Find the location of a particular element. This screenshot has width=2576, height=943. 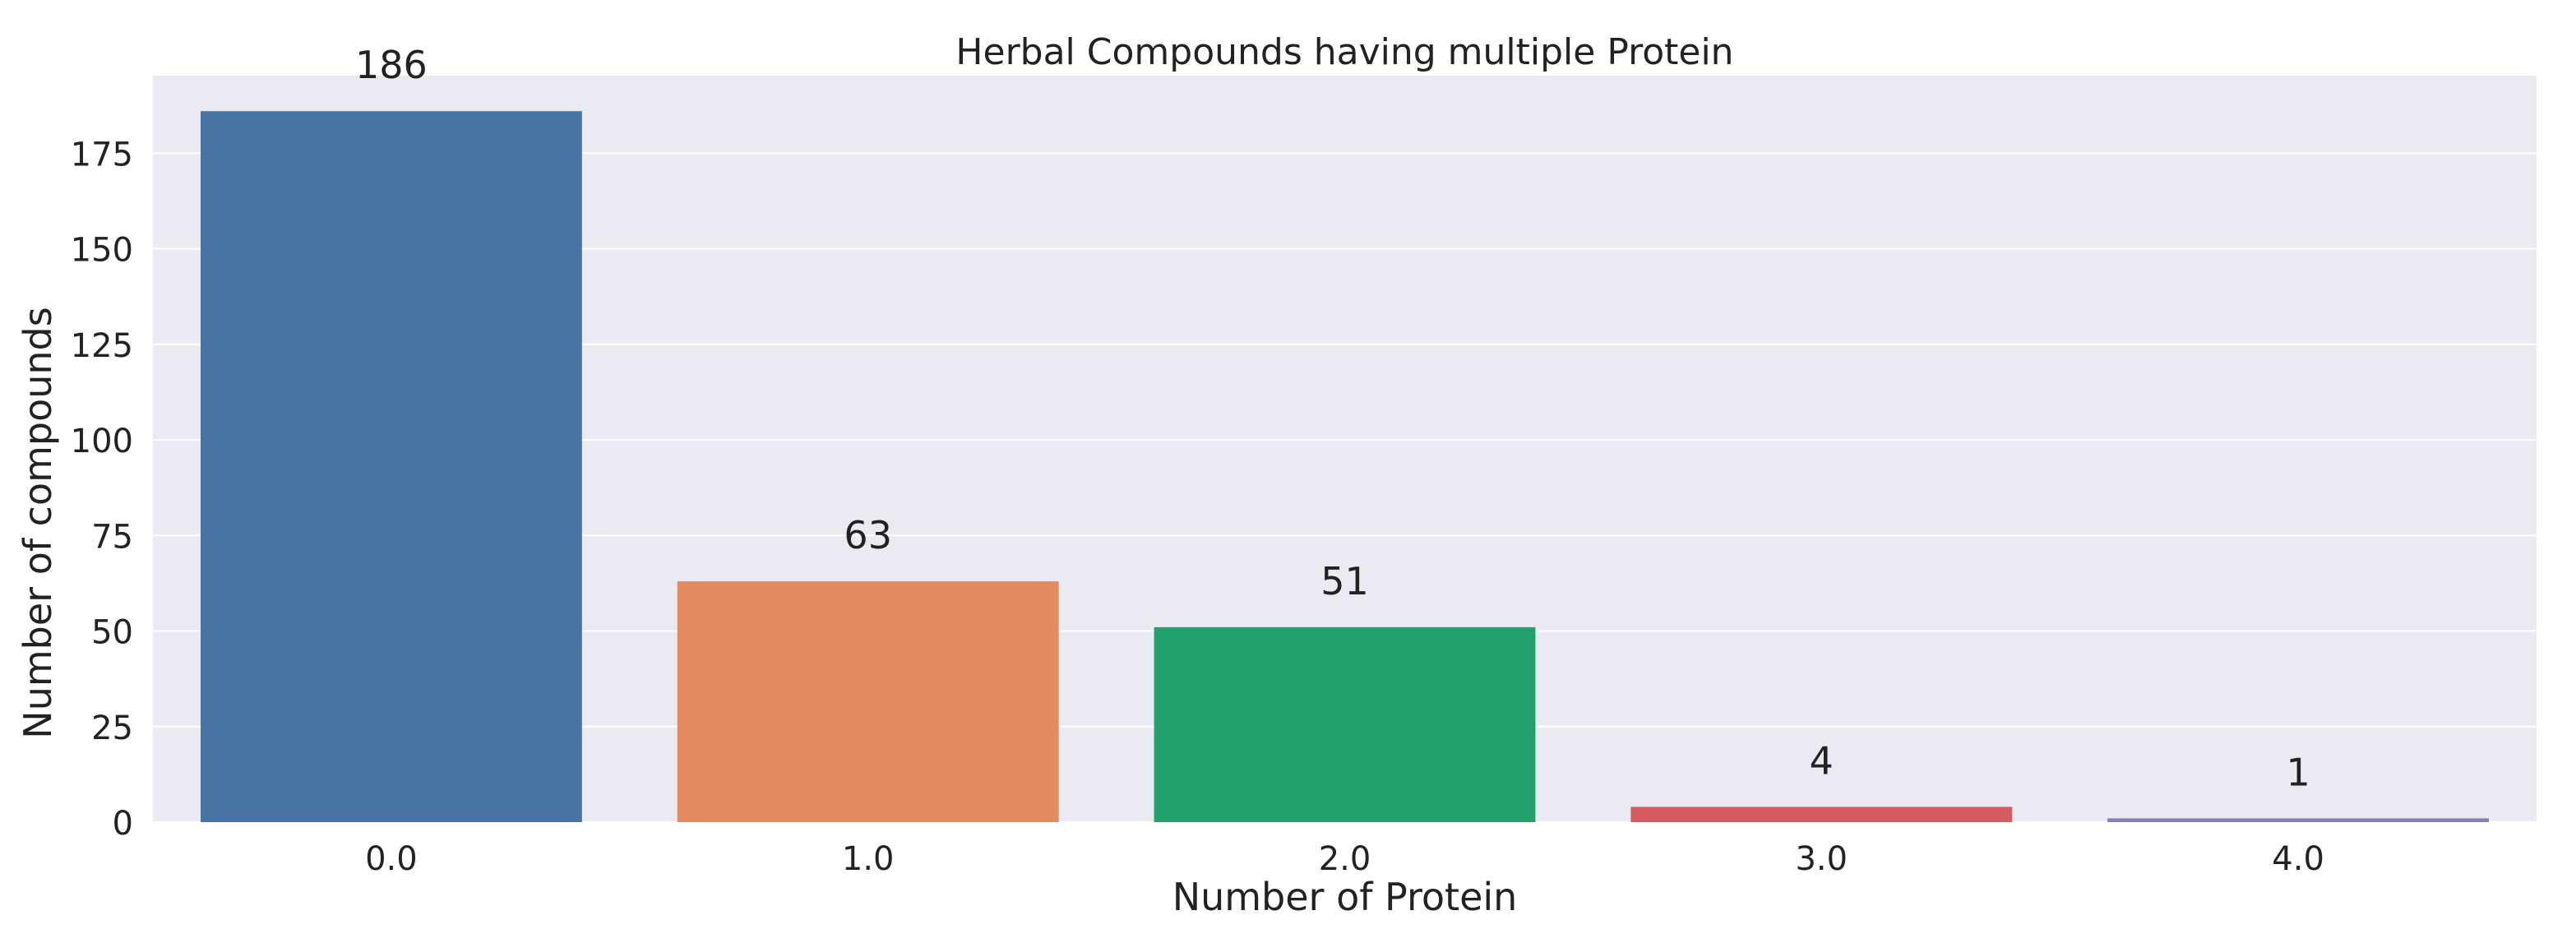

y-tick-label: 75 is located at coordinates (112, 537).